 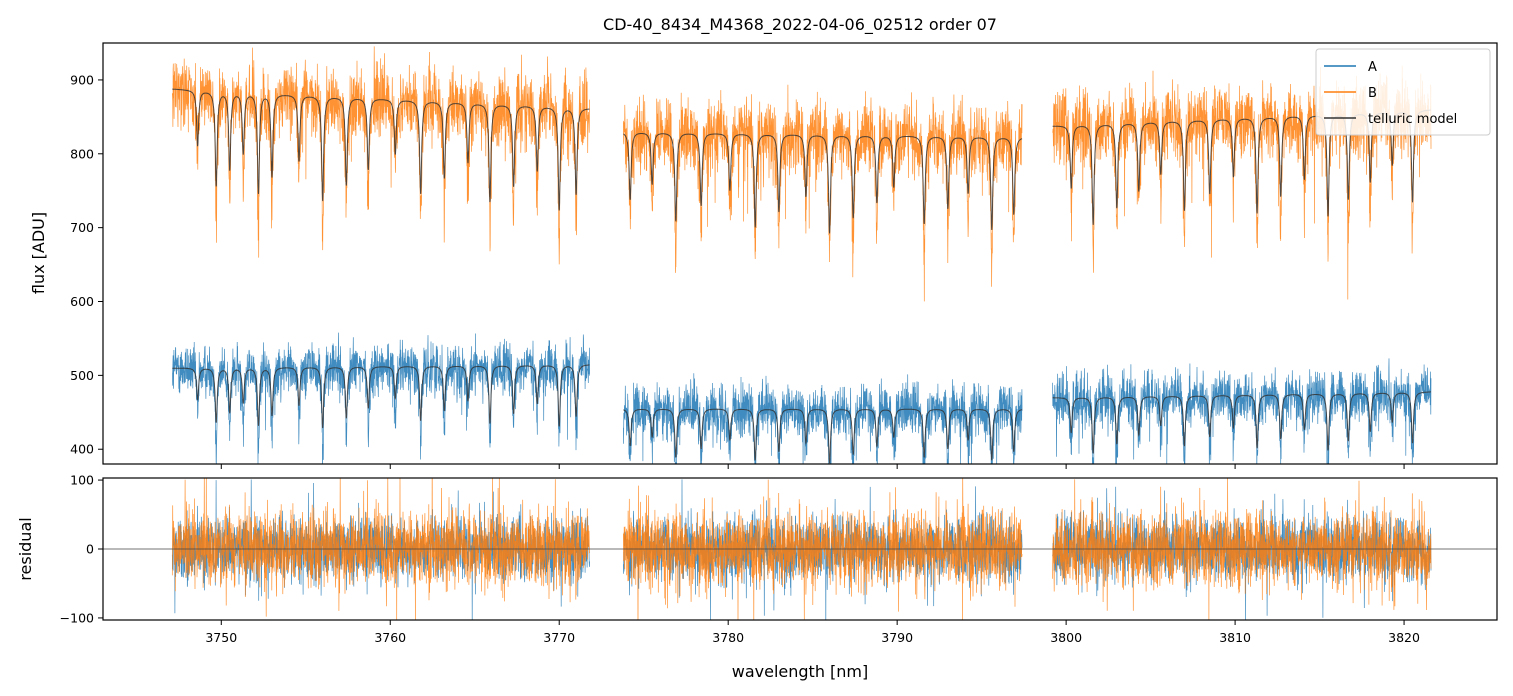 I want to click on flux-y-tick-label-600: 600, so click(x=82, y=301).